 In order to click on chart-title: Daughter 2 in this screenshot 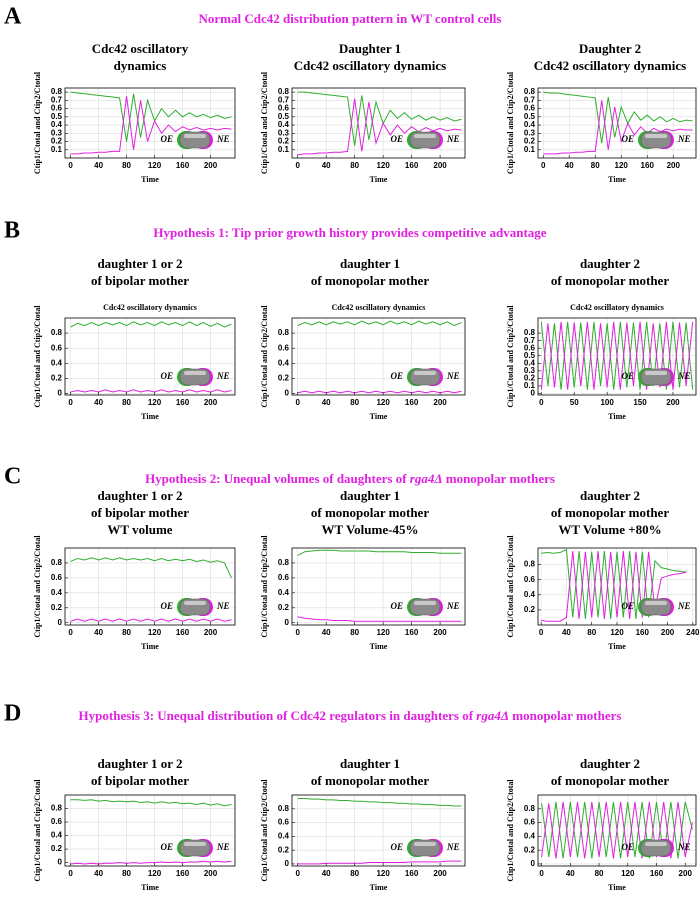, I will do `click(610, 48)`.